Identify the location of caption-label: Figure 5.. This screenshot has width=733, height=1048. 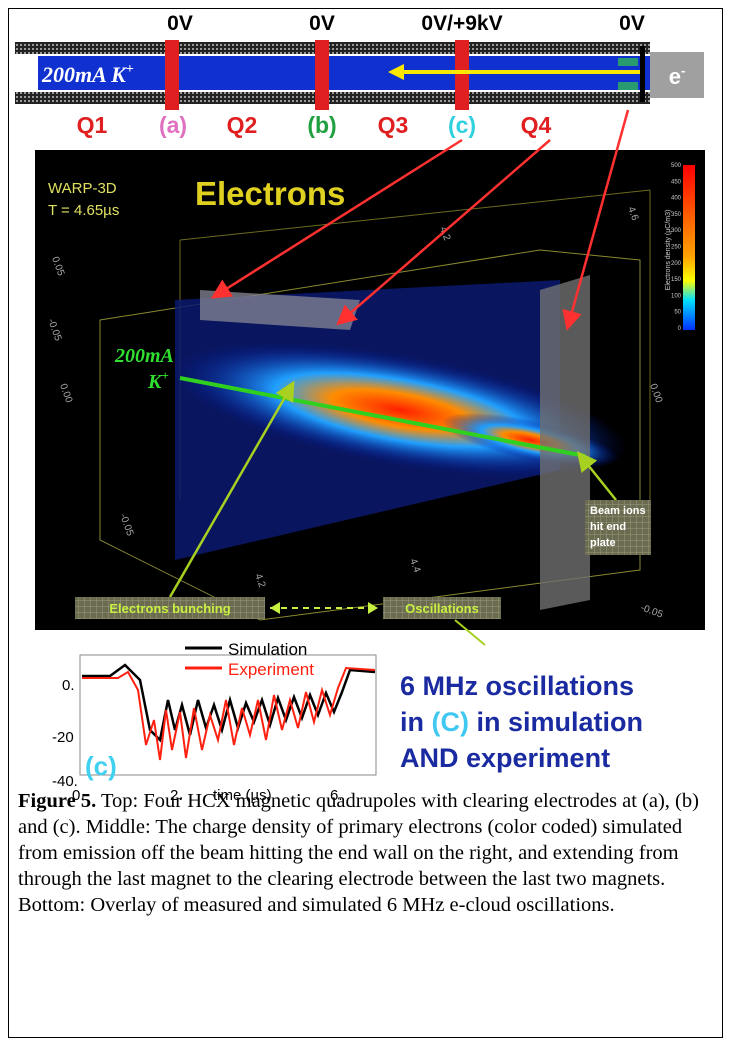
(57, 801).